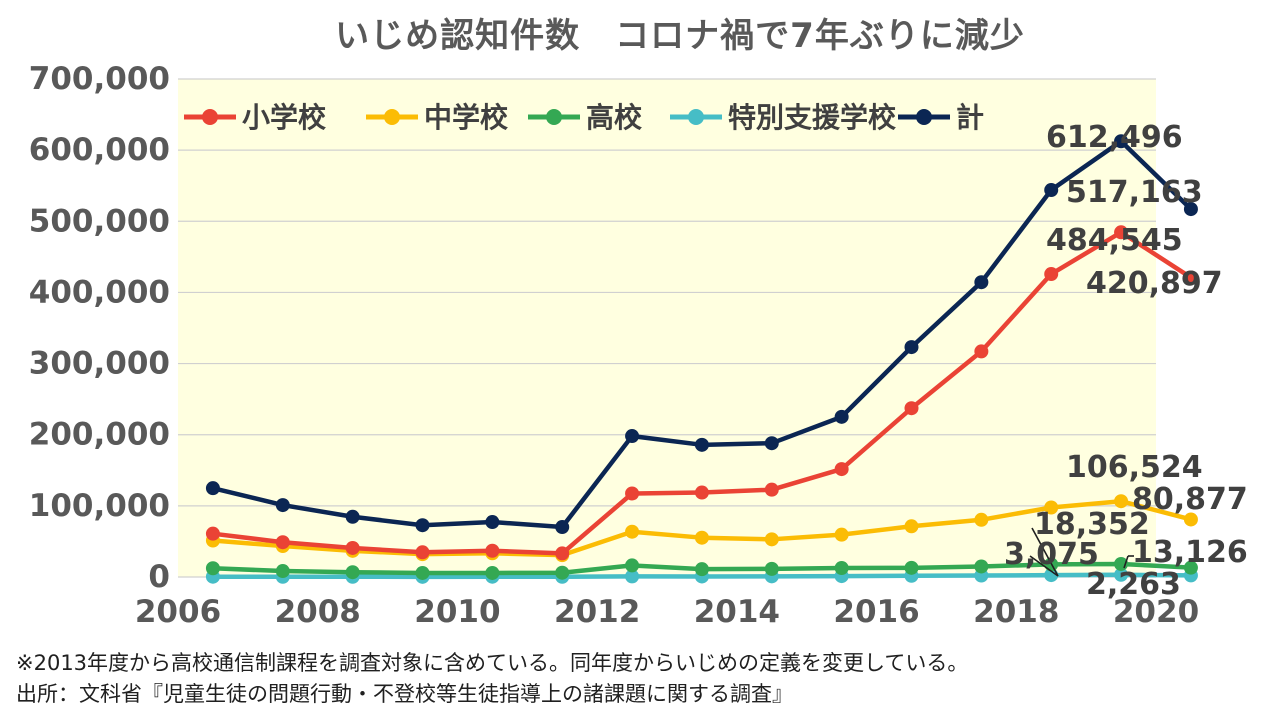 Image resolution: width=1280 pixels, height=720 pixels. What do you see at coordinates (178, 612) in the screenshot?
I see `x-tick-label: 2006` at bounding box center [178, 612].